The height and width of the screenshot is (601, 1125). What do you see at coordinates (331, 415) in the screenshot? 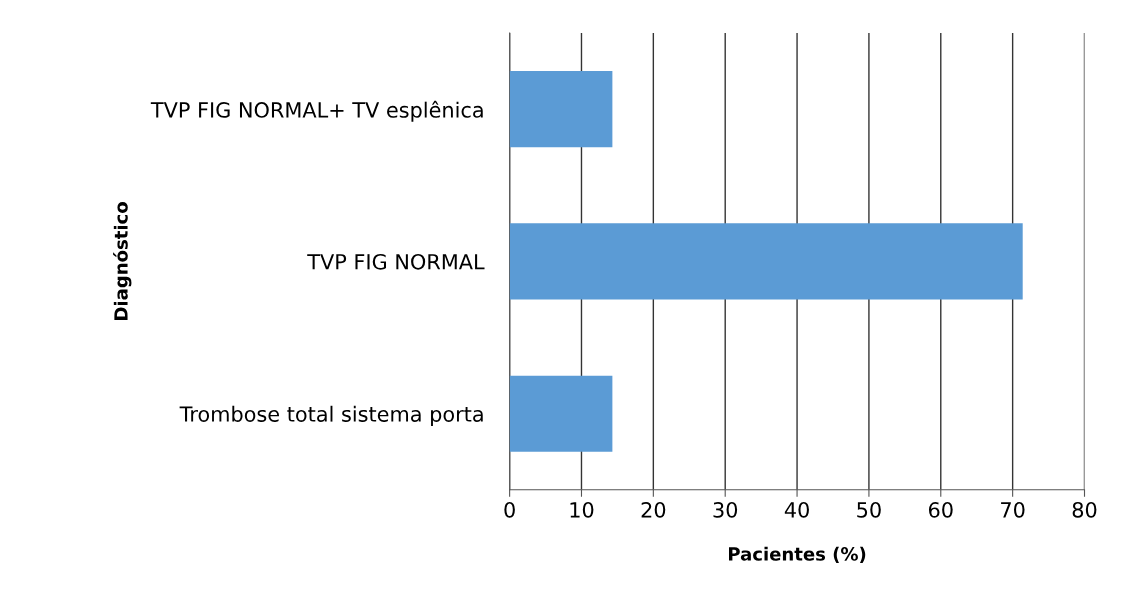
I see `y-tick-label: Trombose total sistema porta` at bounding box center [331, 415].